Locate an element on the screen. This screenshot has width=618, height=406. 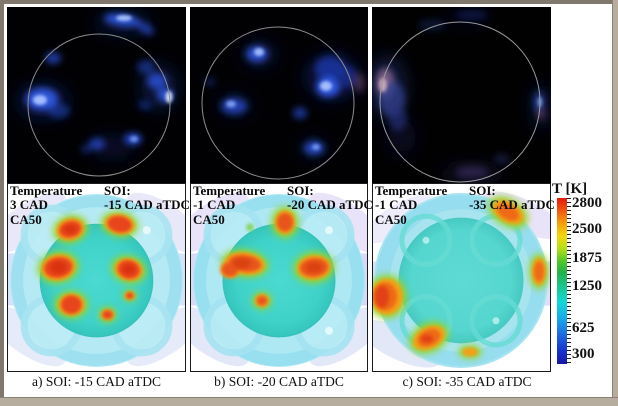
colorbar-tick-label: 2500 is located at coordinates (587, 229).